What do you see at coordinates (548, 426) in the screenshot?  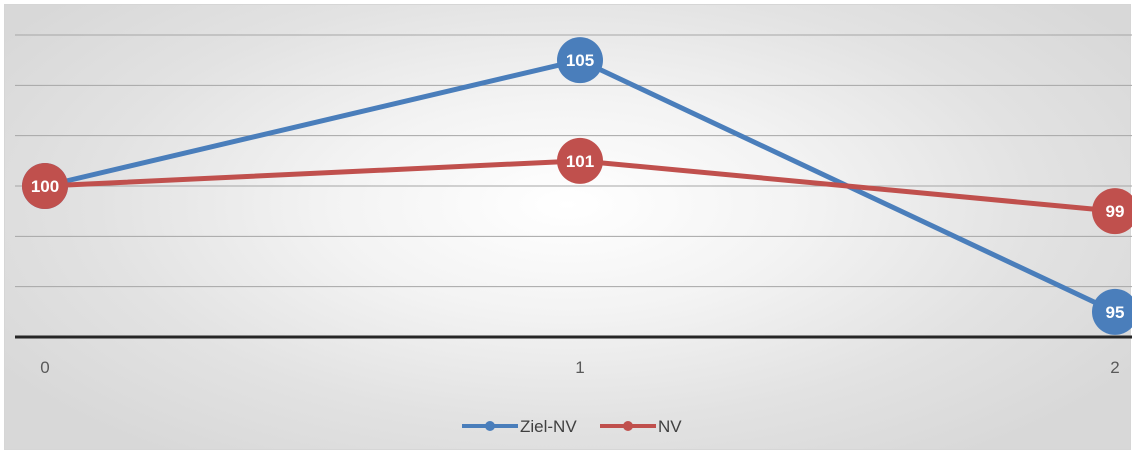 I see `legend-label-ziel-nv: Ziel-NV` at bounding box center [548, 426].